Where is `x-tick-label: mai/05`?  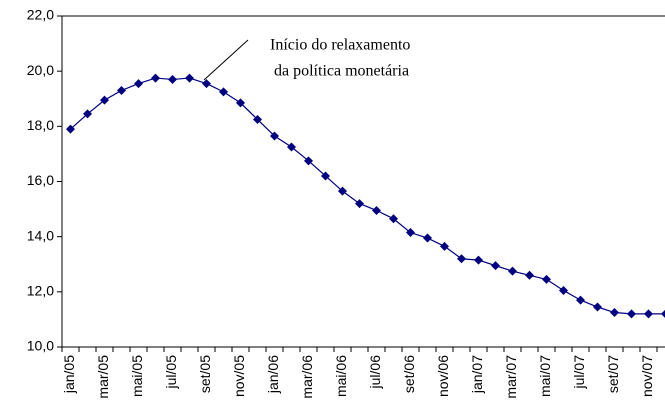 x-tick-label: mai/05 is located at coordinates (137, 376).